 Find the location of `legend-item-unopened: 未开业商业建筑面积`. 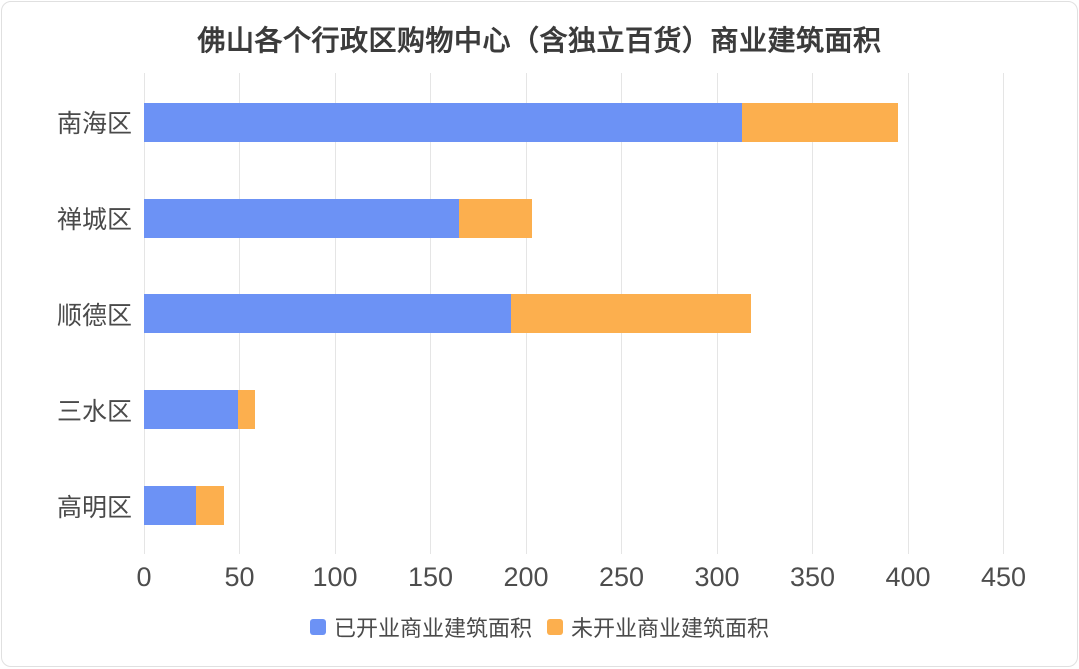

legend-item-unopened: 未开业商业建筑面积 is located at coordinates (658, 627).